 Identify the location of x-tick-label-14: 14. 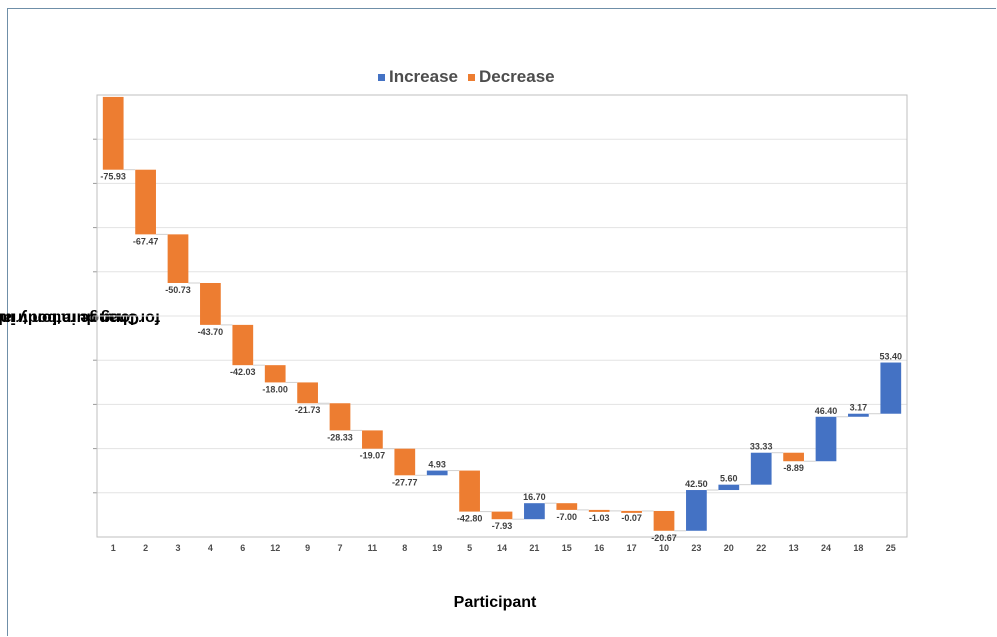
(502, 548).